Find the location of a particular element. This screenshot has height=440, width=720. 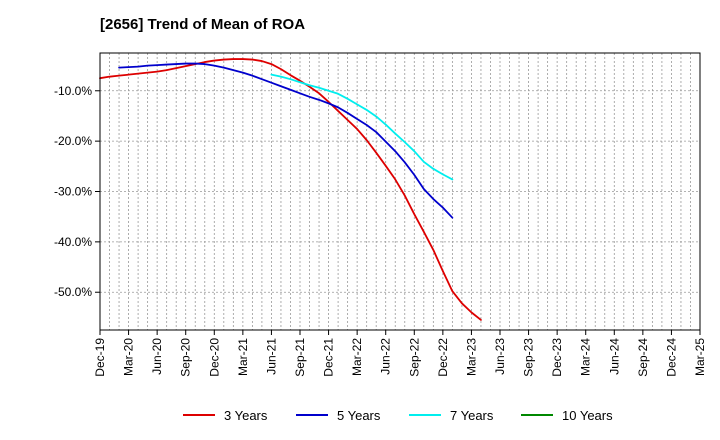

legend-label-5-years: 5 Years is located at coordinates (359, 415).